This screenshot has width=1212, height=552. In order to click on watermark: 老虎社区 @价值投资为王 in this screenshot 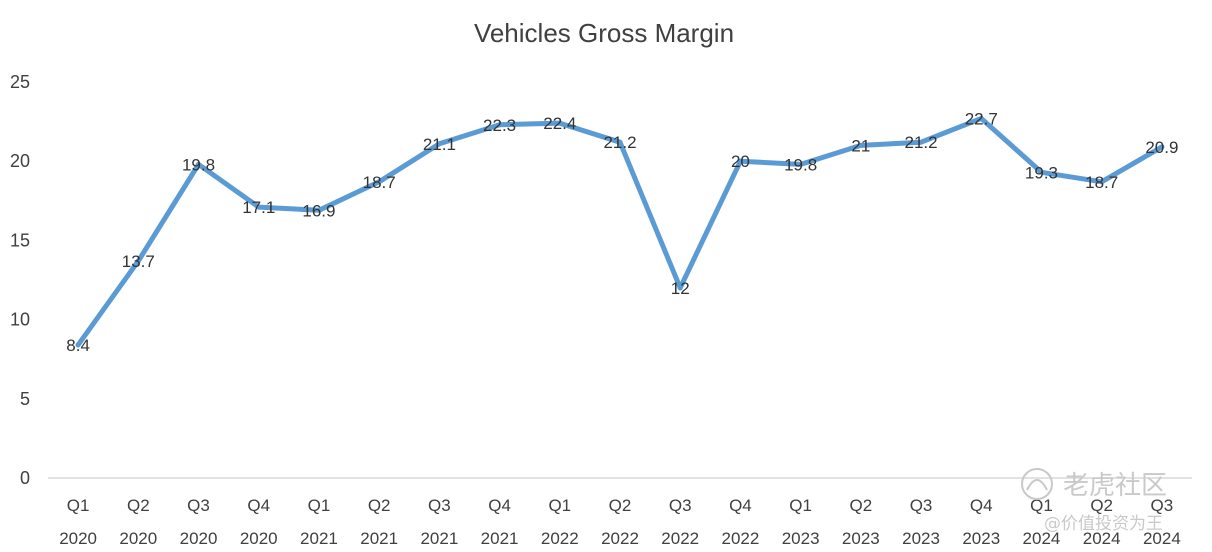, I will do `click(1094, 501)`.